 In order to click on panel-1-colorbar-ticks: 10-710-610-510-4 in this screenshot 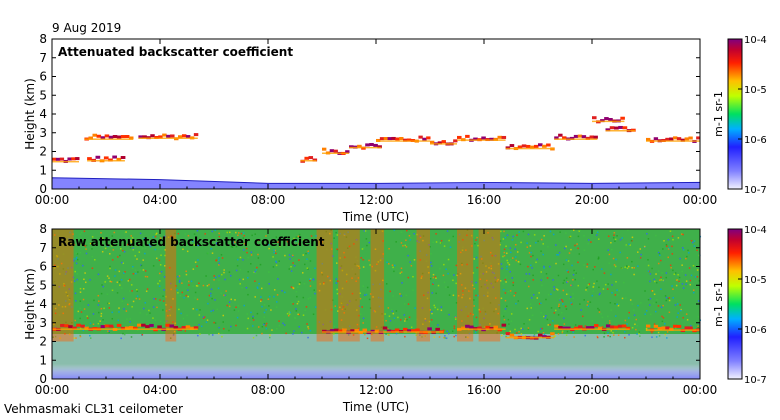, I will do `click(752, 115)`.